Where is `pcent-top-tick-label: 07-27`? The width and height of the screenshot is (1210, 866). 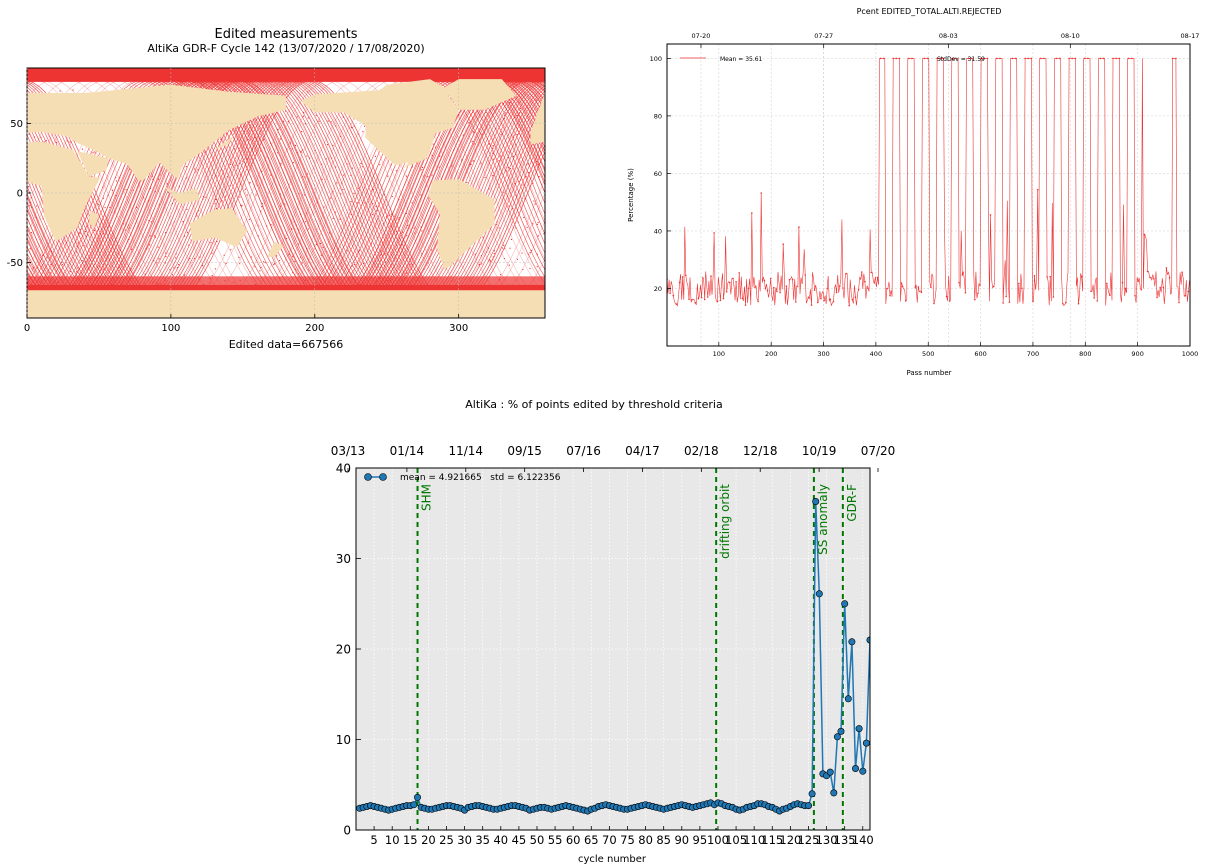
pcent-top-tick-label: 07-27 is located at coordinates (823, 36).